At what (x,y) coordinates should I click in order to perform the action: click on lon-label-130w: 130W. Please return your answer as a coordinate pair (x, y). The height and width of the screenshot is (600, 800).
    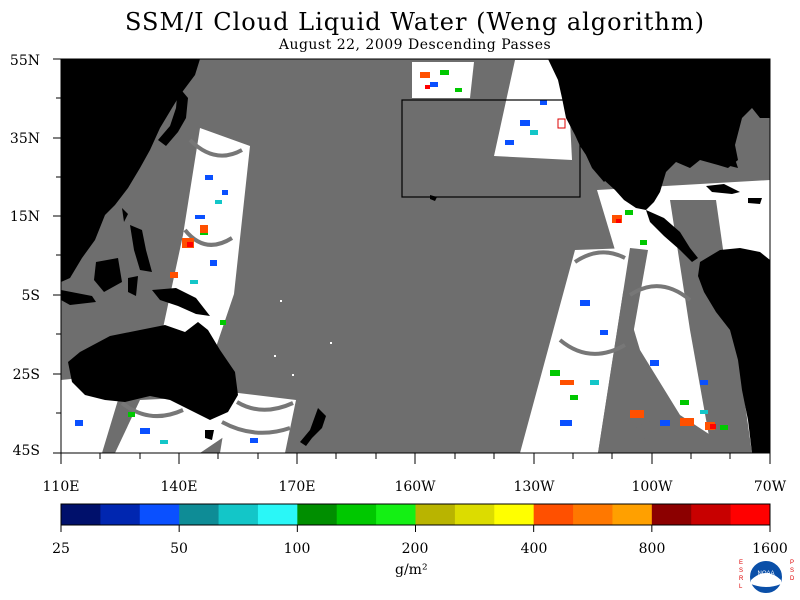
    Looking at the image, I should click on (534, 487).